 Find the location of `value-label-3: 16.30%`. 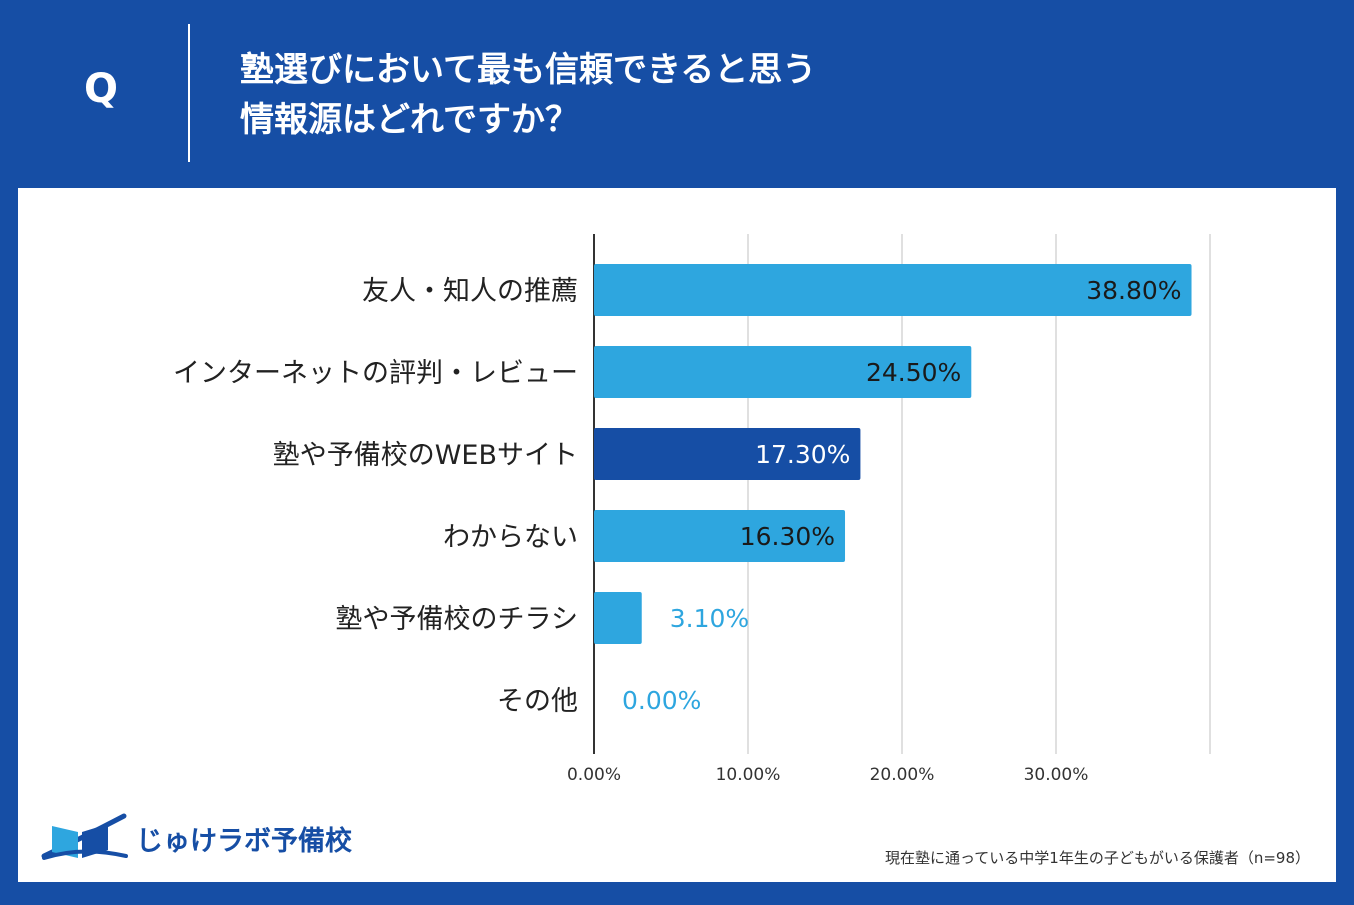

value-label-3: 16.30% is located at coordinates (787, 536).